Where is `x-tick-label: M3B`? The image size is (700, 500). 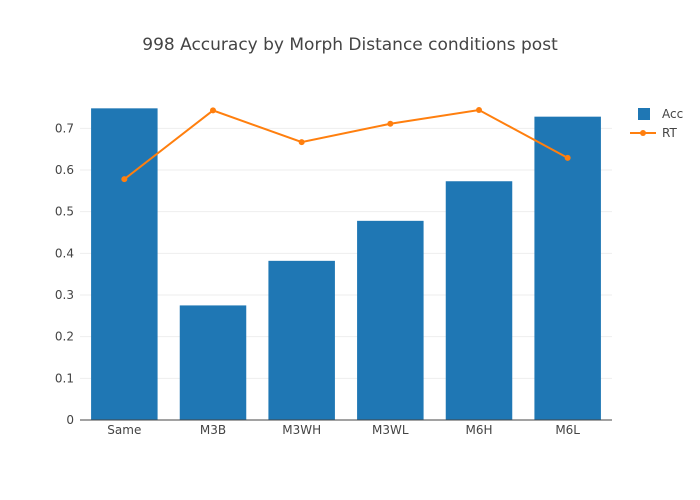
x-tick-label: M3B is located at coordinates (213, 430).